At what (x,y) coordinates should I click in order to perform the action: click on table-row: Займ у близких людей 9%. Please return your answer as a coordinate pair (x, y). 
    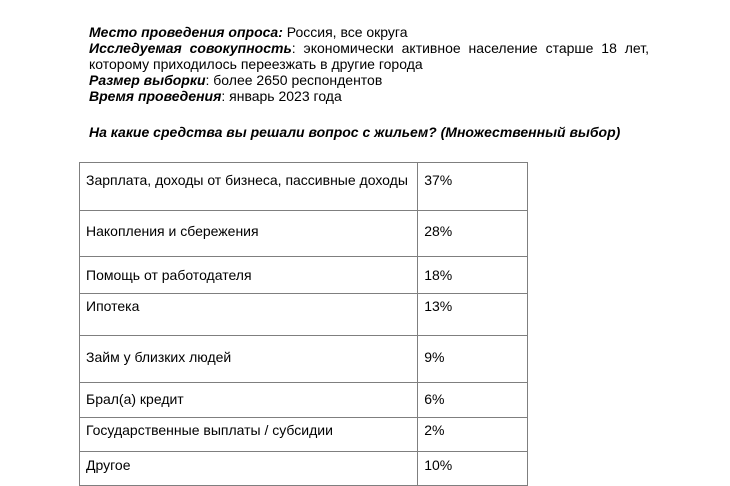
    Looking at the image, I should click on (303, 359).